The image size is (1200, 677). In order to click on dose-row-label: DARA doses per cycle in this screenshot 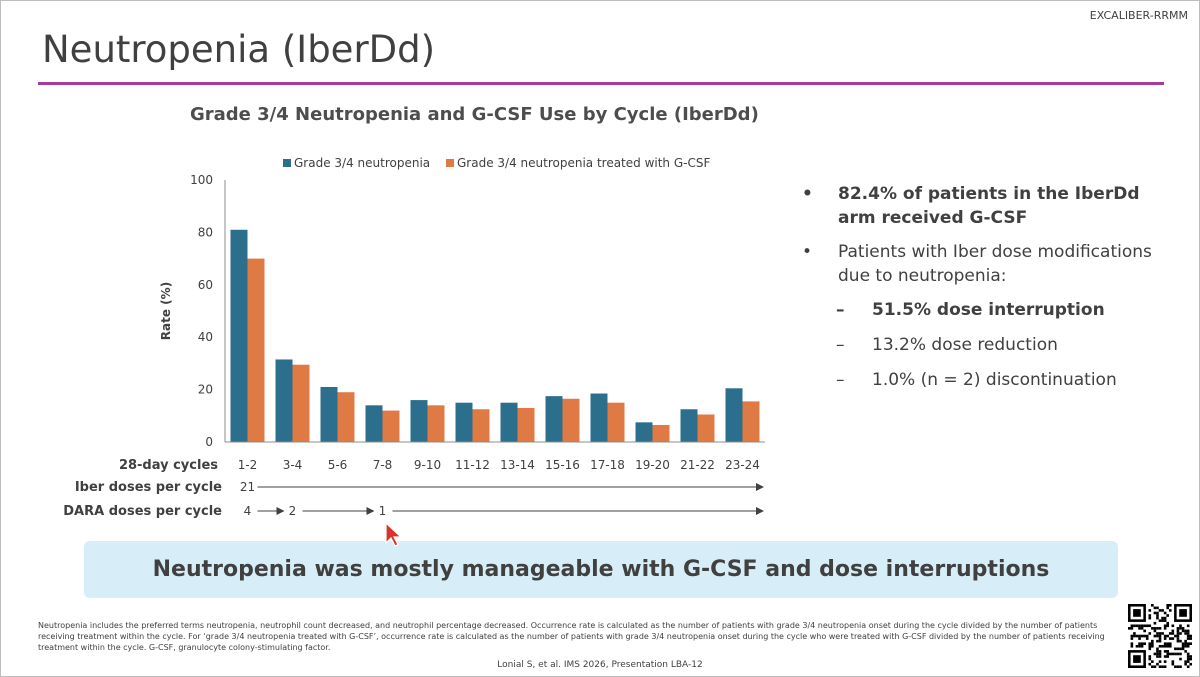, I will do `click(142, 511)`.